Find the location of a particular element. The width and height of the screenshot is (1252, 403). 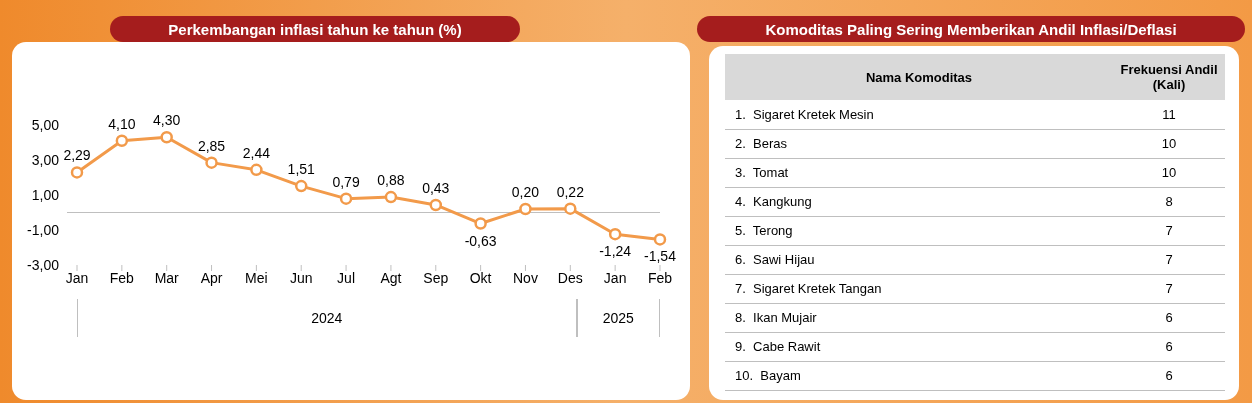

x-tick-label: Agt is located at coordinates (391, 277).